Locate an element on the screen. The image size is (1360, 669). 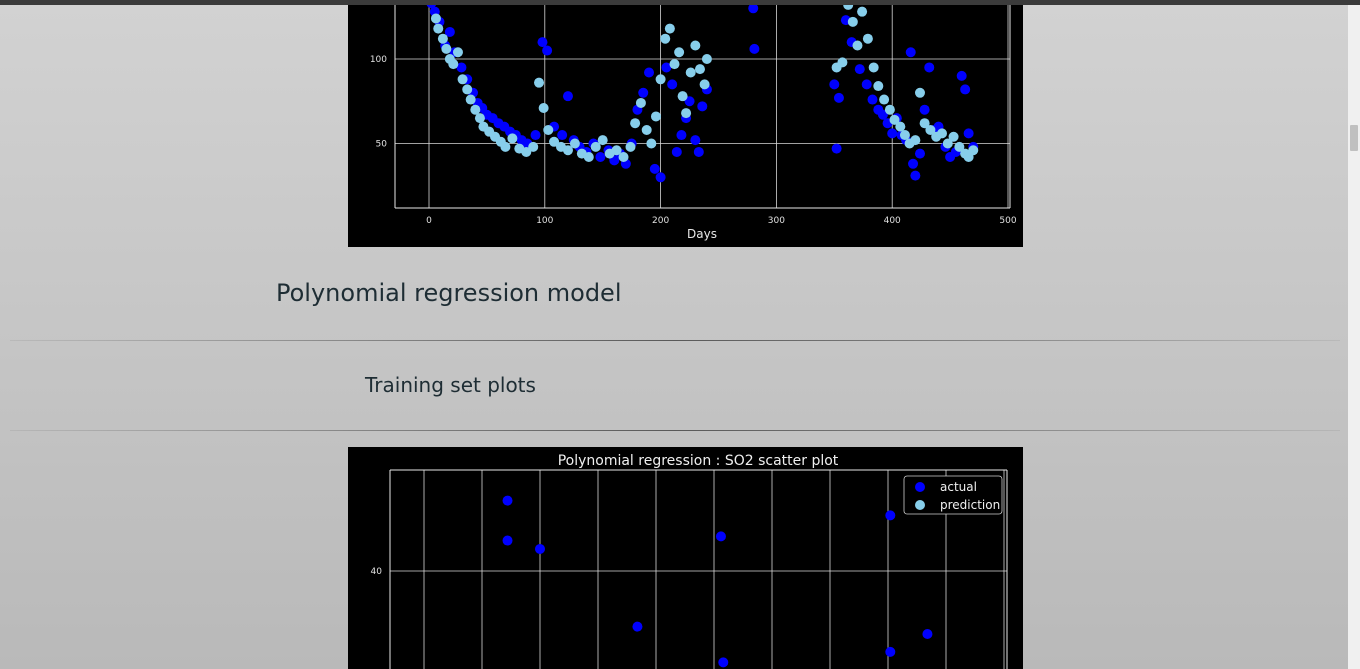
section-title: Training set plots is located at coordinates (450, 385).